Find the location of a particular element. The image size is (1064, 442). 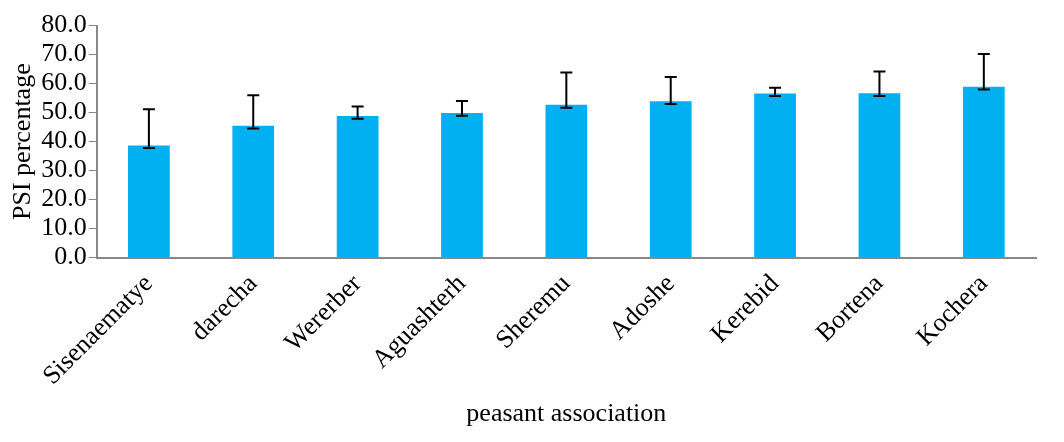

y-tick-label: 50.0 is located at coordinates (64, 111).